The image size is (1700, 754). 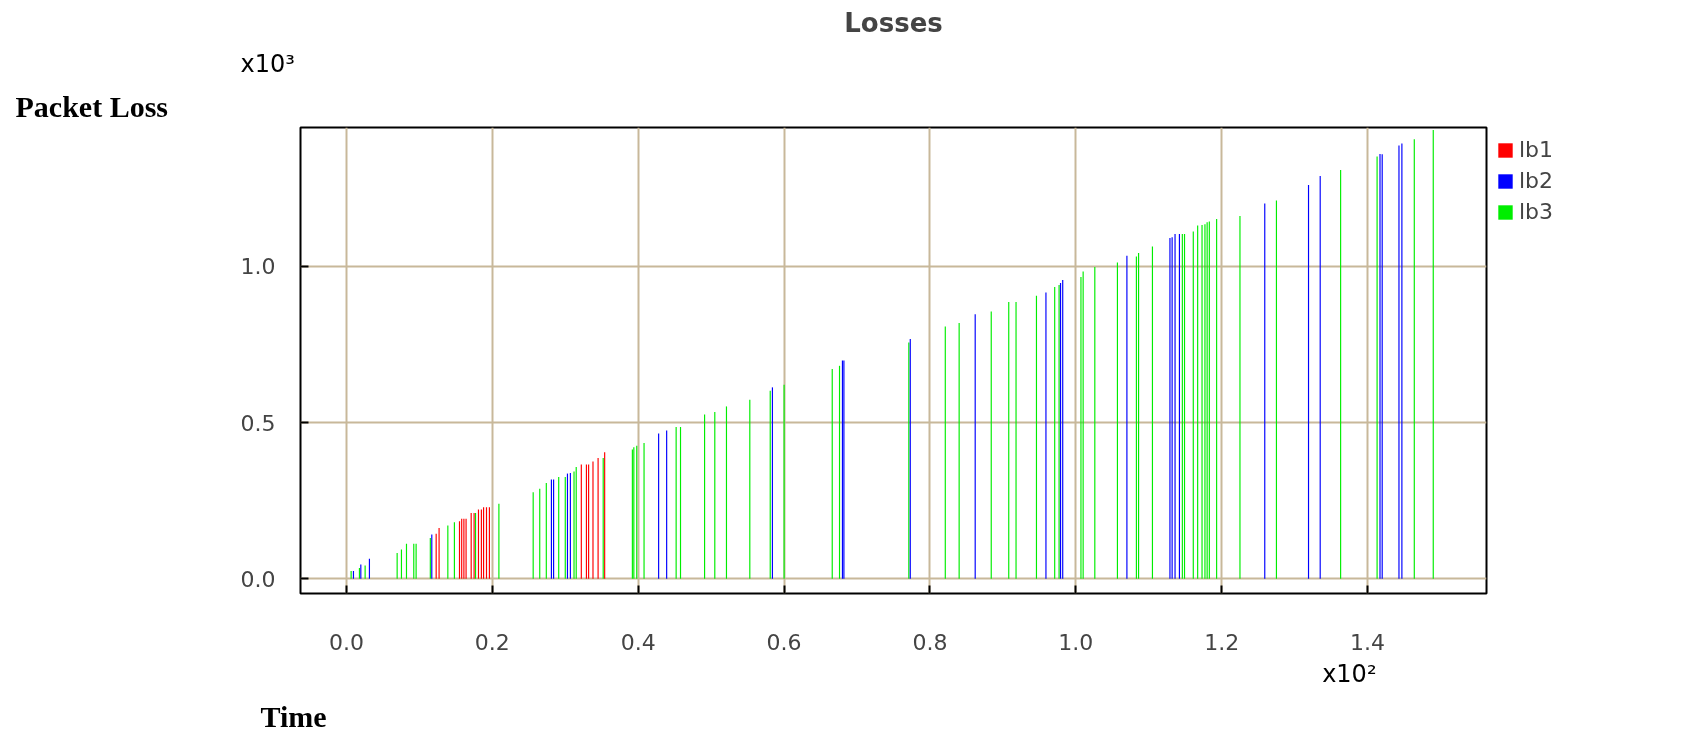 I want to click on text: x10³, so click(x=267, y=63).